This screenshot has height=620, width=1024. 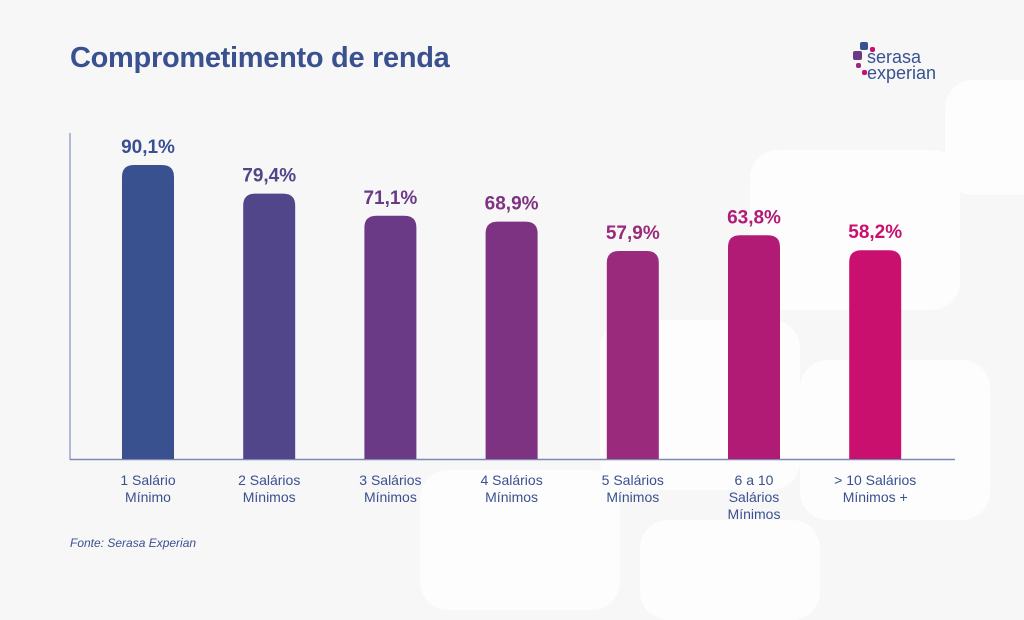 What do you see at coordinates (133, 543) in the screenshot?
I see `source-note: Fonte: Serasa Experian` at bounding box center [133, 543].